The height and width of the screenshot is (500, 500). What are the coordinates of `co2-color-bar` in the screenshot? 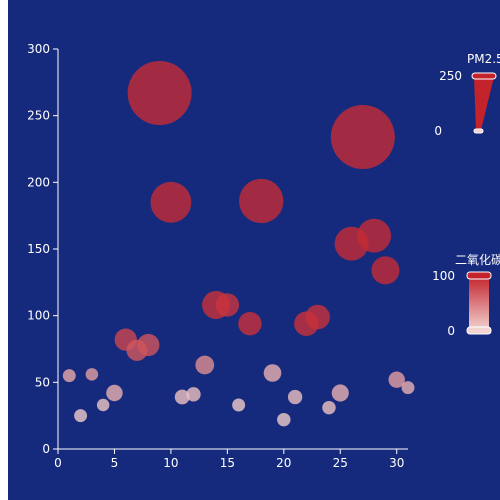 It's located at (479, 303).